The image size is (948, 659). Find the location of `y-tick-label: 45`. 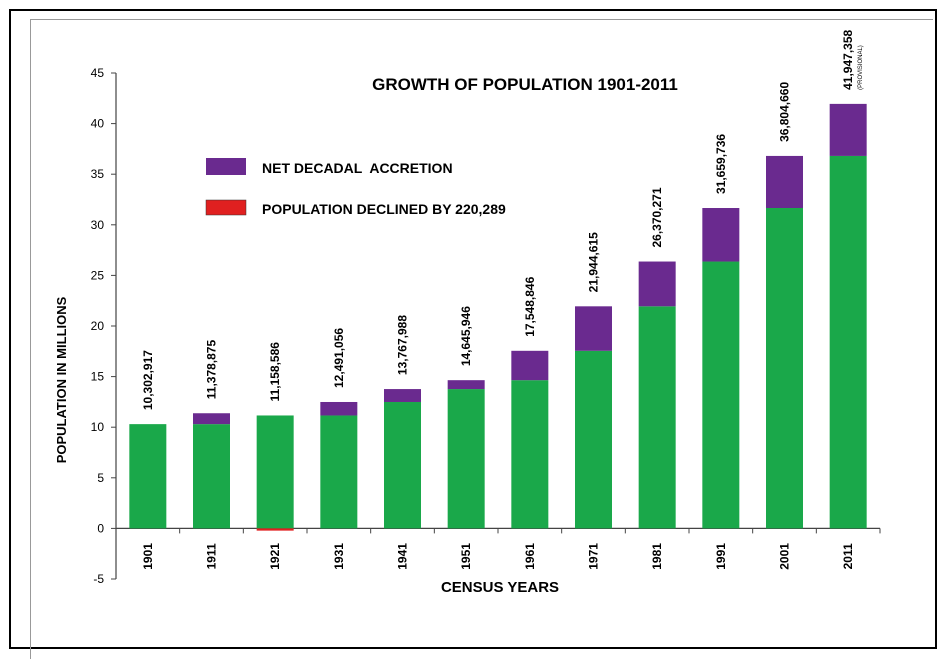

y-tick-label: 45 is located at coordinates (98, 73).